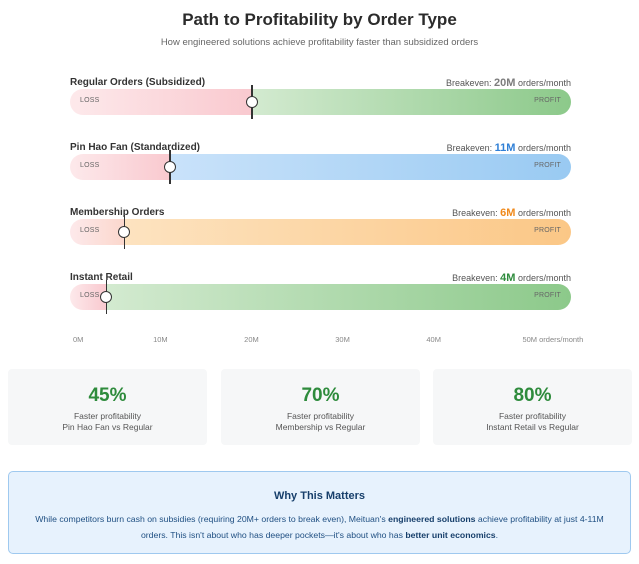 The height and width of the screenshot is (564, 639). Describe the element at coordinates (433, 339) in the screenshot. I see `x-tick-label: 40M` at that location.